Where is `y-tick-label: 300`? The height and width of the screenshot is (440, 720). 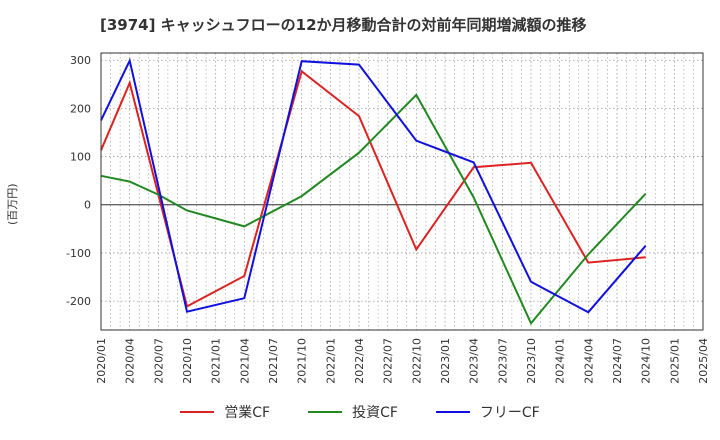
y-tick-label: 300 is located at coordinates (80, 60).